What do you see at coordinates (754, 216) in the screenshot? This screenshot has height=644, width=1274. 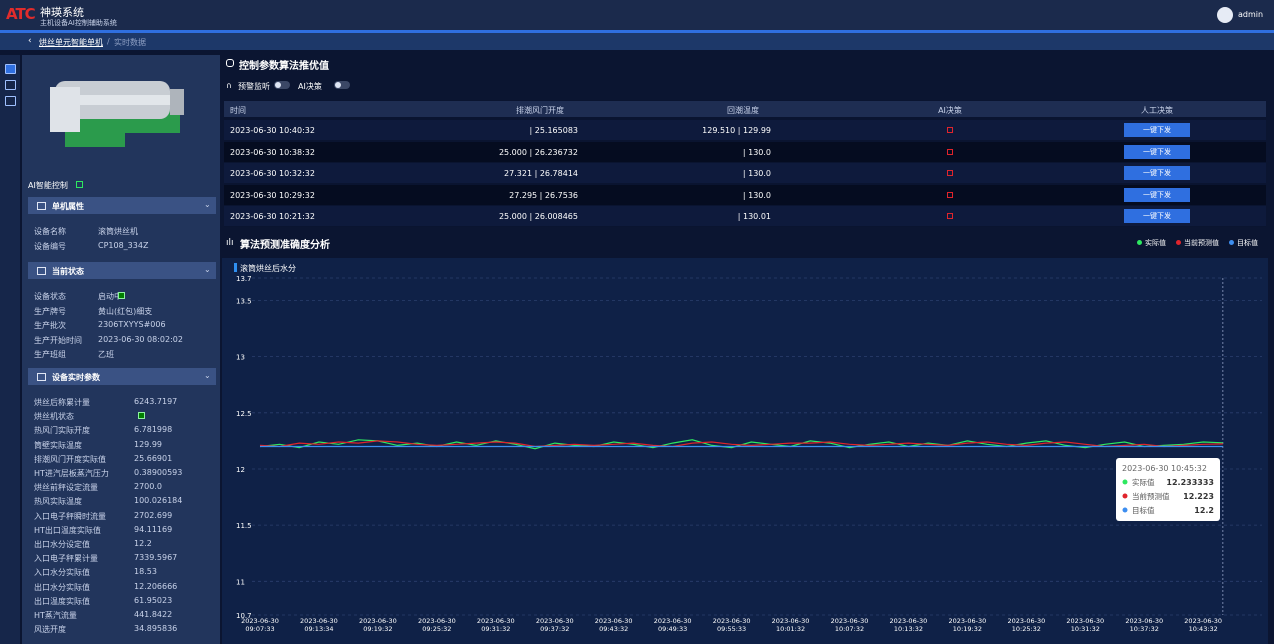 I see `cell-temp: | 130.01` at bounding box center [754, 216].